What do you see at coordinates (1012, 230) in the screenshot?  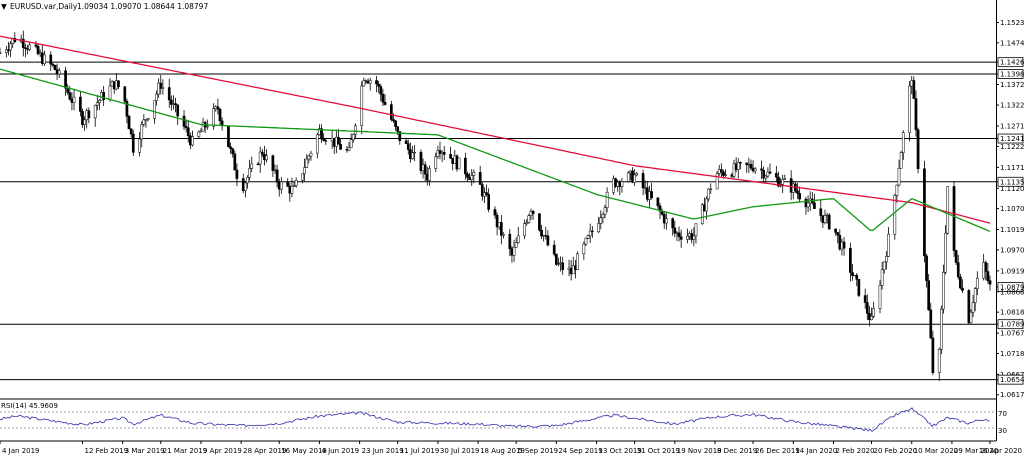 I see `price-tick-label: 1.10195` at bounding box center [1012, 230].